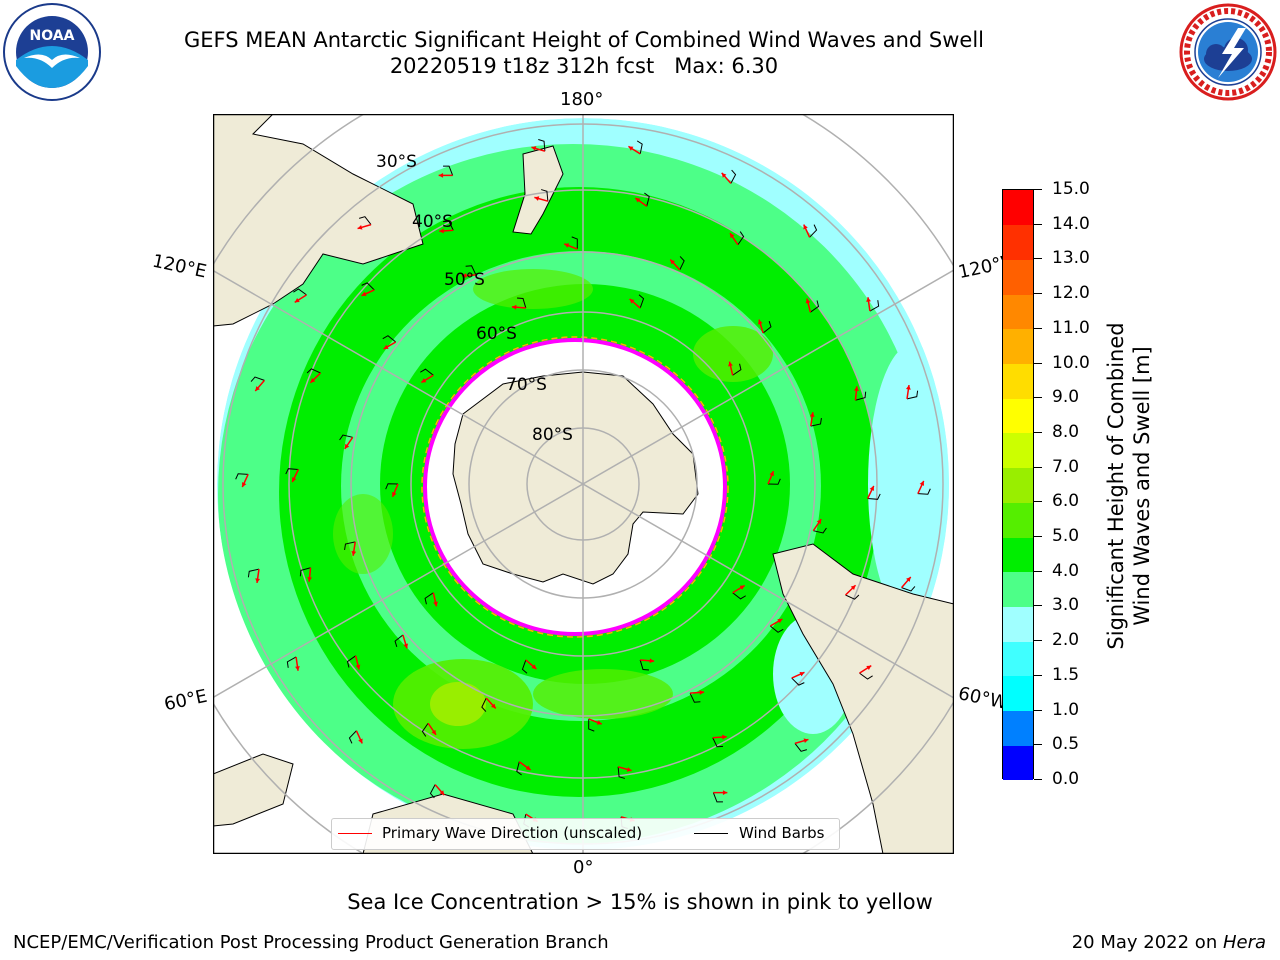  What do you see at coordinates (1066, 605) in the screenshot?
I see `colorbar-tick-label: 3.0` at bounding box center [1066, 605].